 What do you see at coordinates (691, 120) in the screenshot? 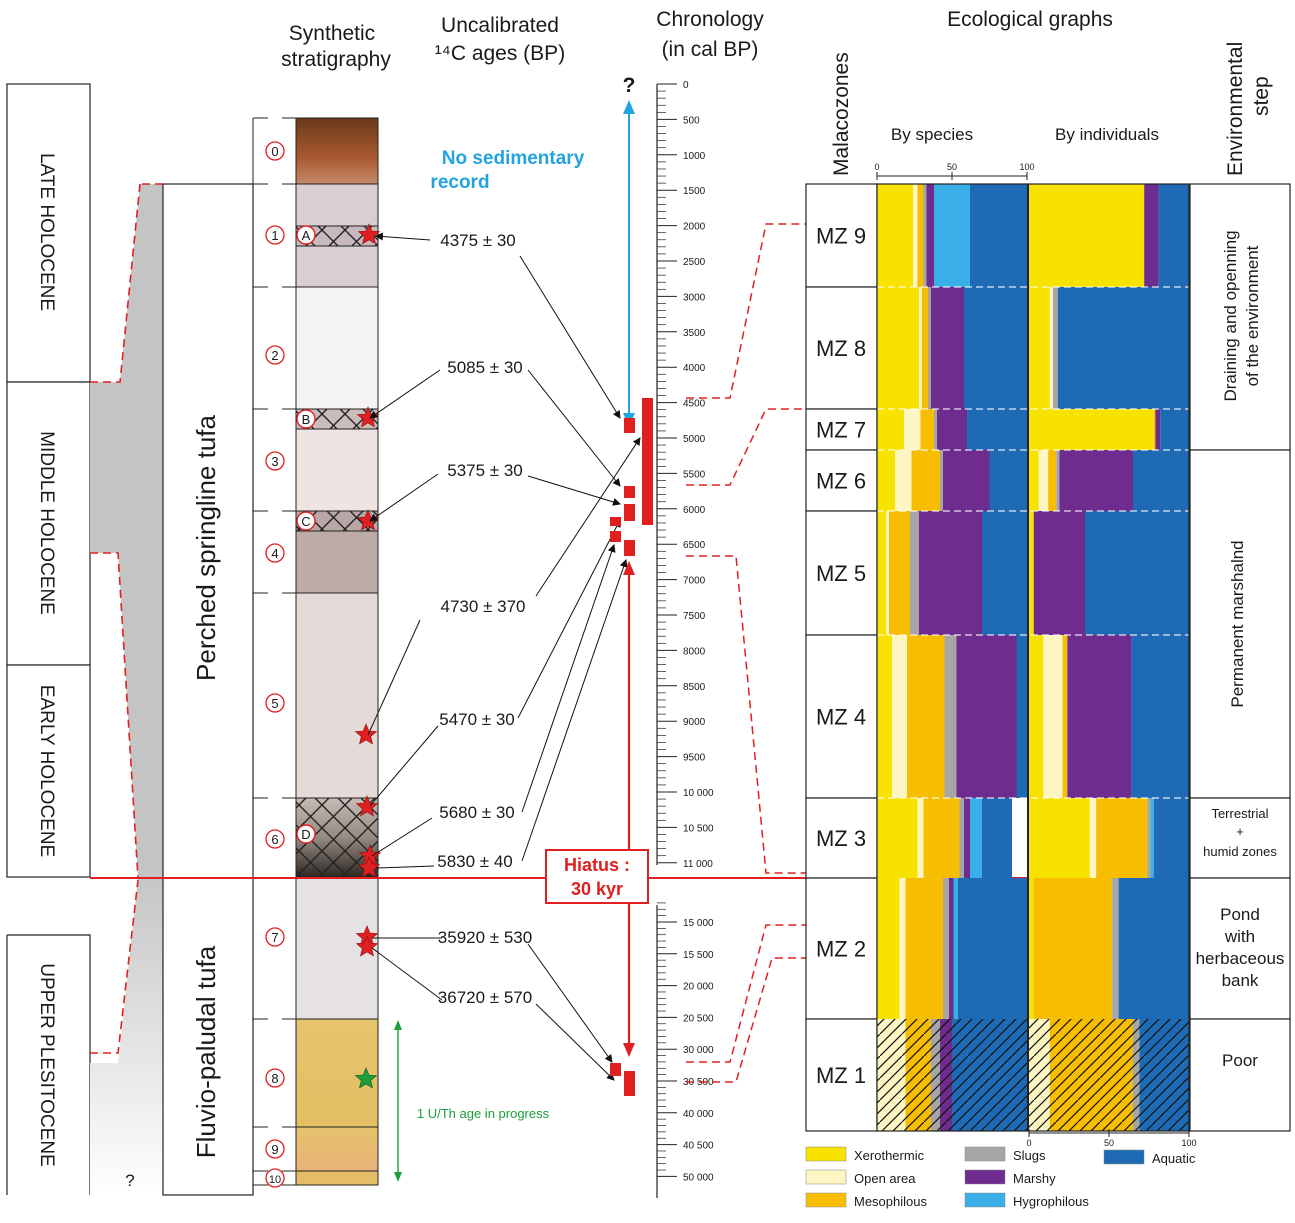
I see `chronology-tick-label: 500` at bounding box center [691, 120].